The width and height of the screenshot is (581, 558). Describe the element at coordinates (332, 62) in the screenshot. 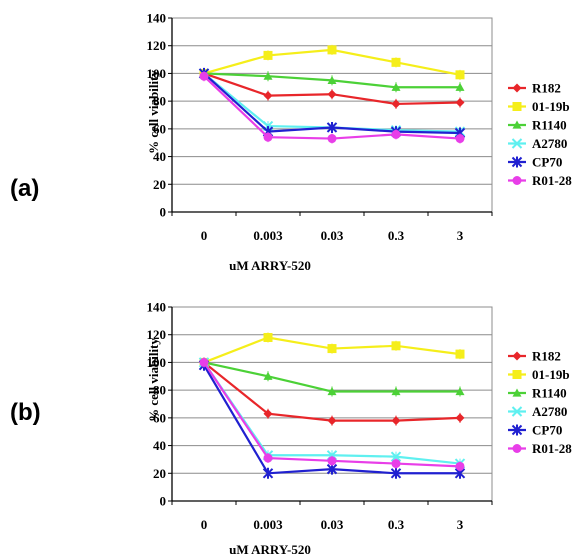

I see `series-01-19b` at that location.